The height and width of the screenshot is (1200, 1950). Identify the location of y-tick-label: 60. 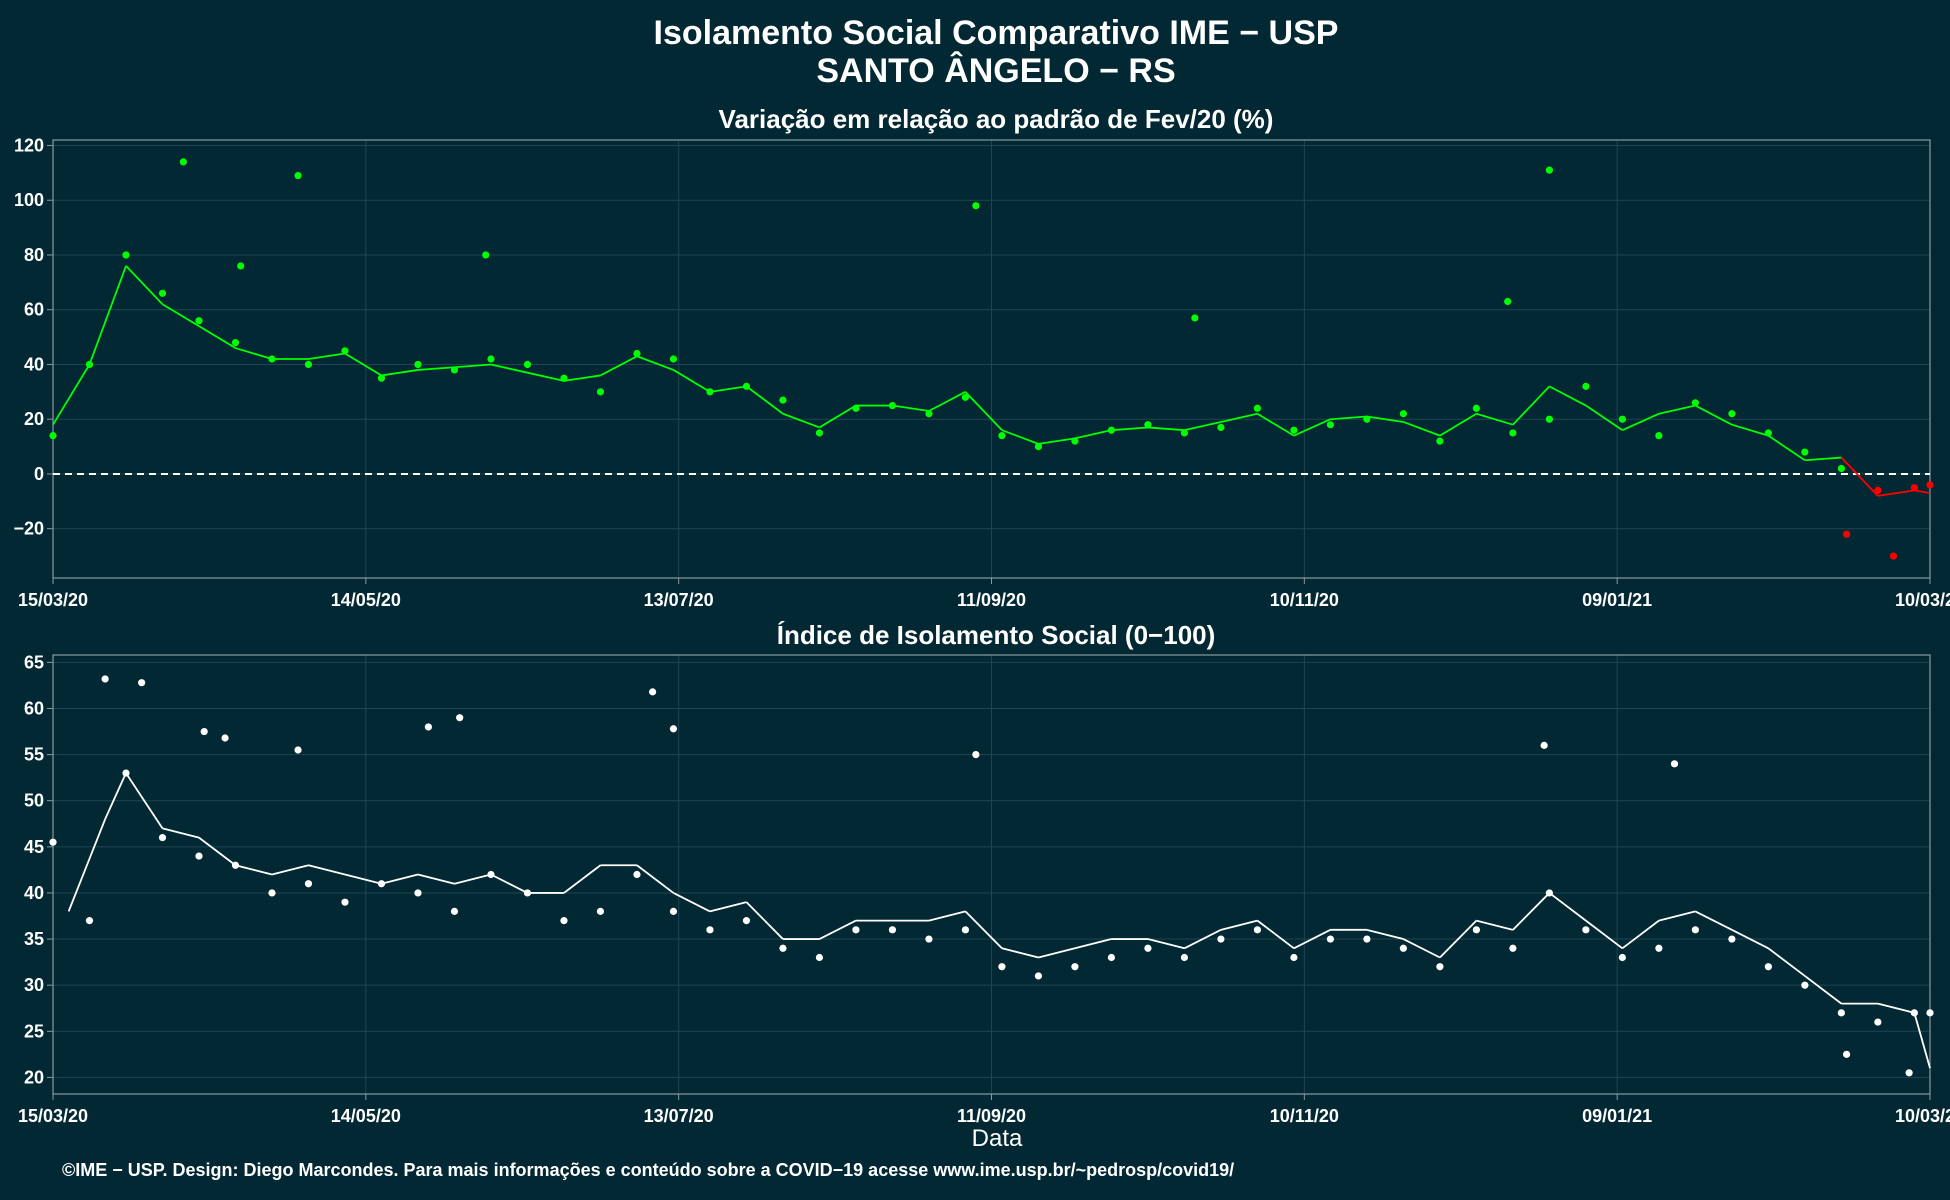
(34, 708).